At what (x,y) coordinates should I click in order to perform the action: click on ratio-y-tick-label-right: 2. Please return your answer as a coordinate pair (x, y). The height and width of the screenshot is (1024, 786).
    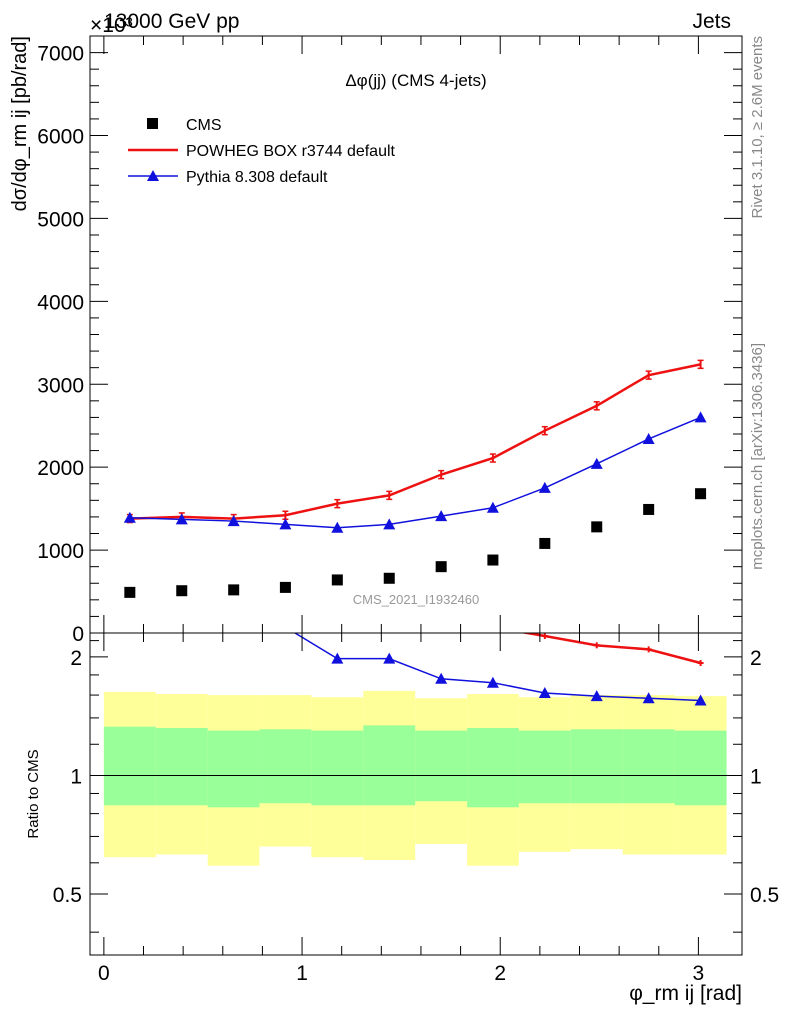
    Looking at the image, I should click on (756, 658).